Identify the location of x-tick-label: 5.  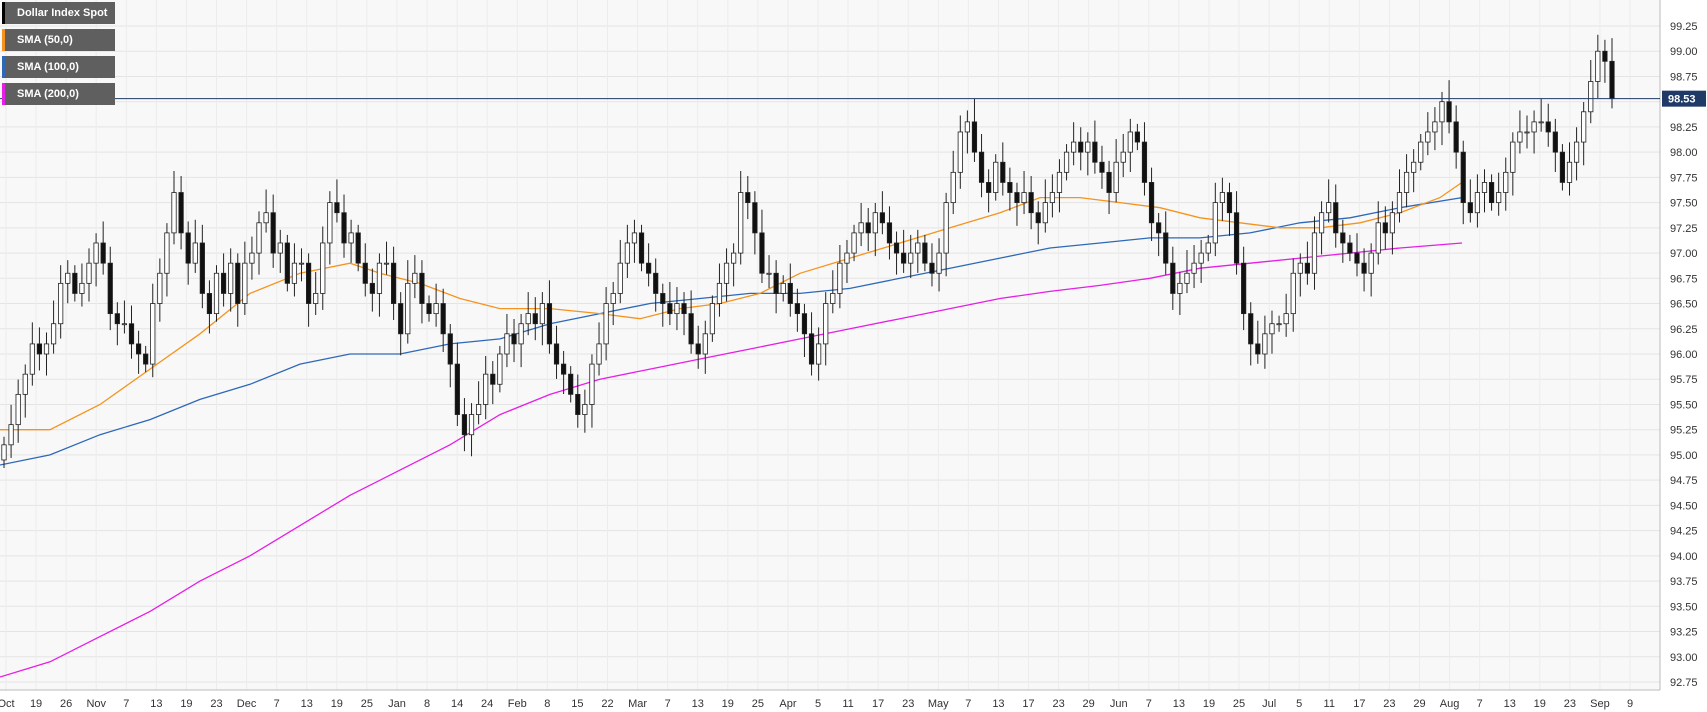
(818, 704).